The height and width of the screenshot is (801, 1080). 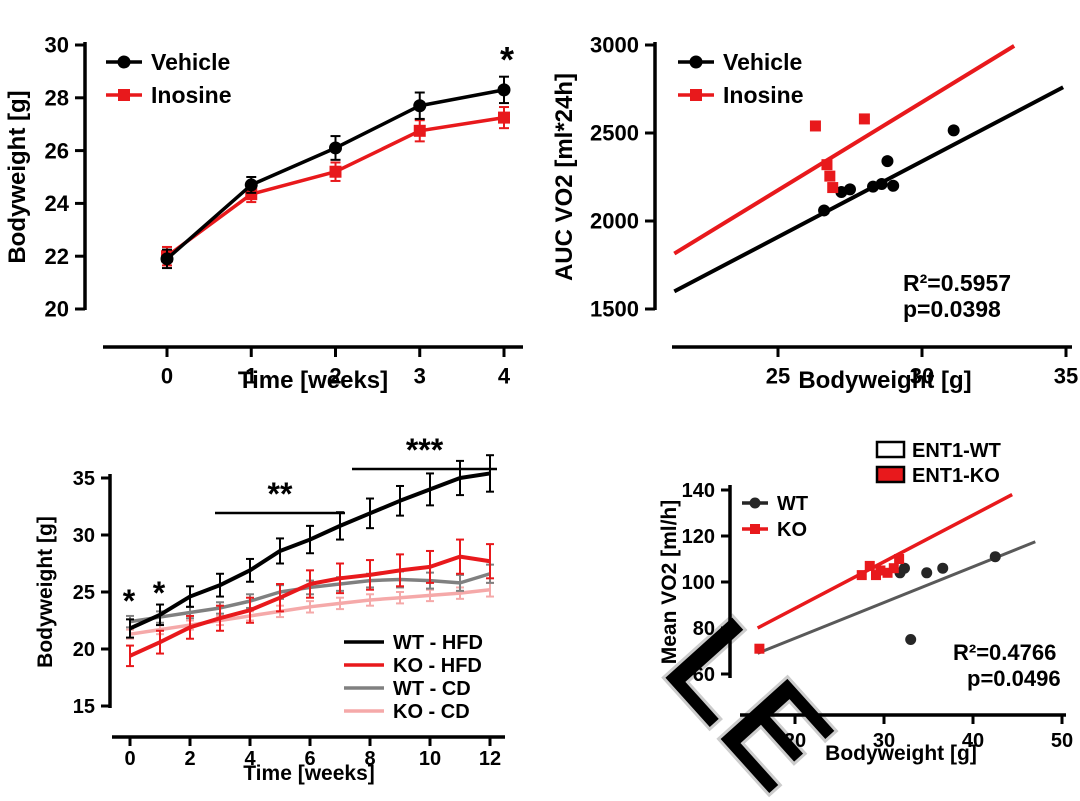 I want to click on y-tick-label: 2500, so click(x=614, y=133).